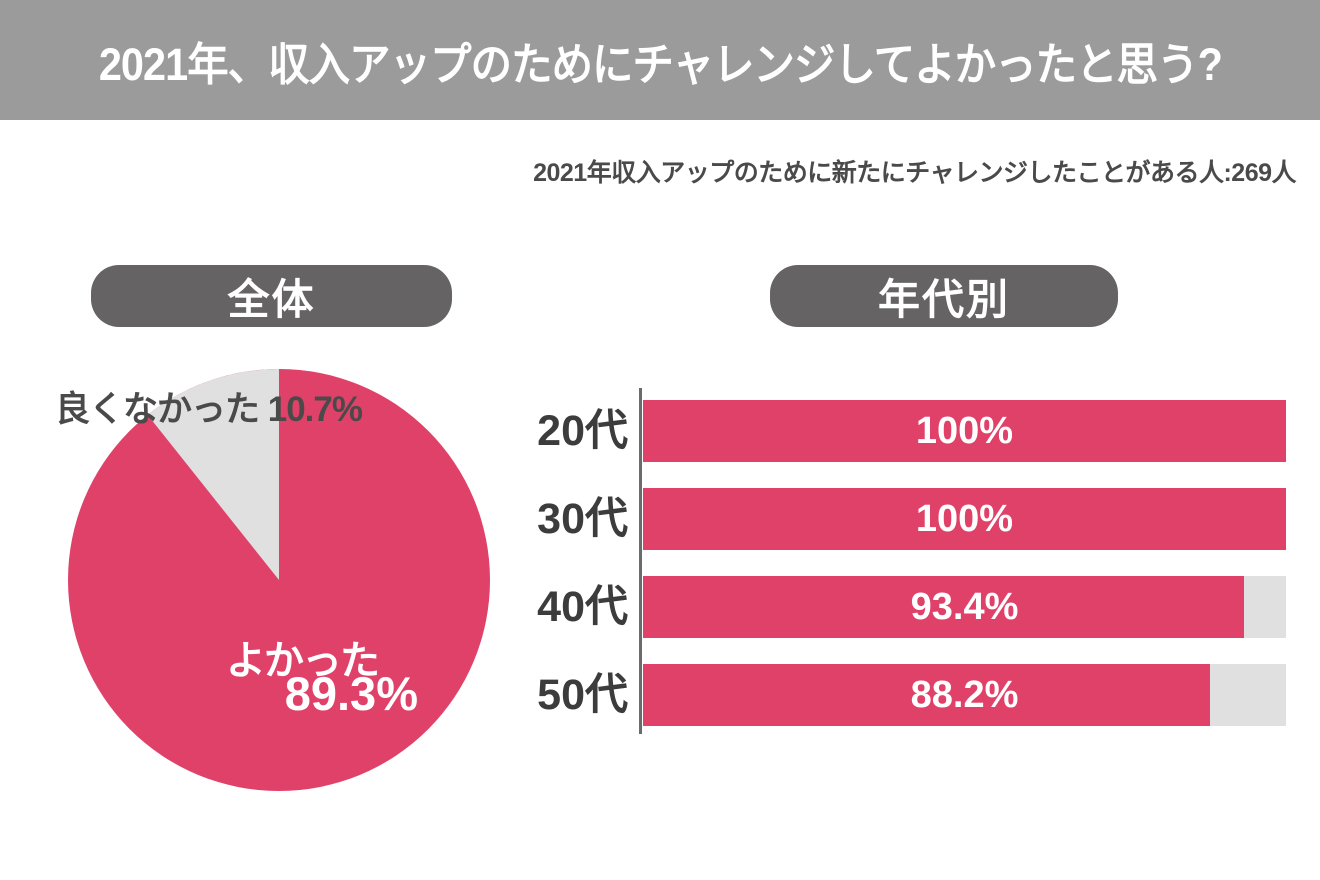 Image resolution: width=1320 pixels, height=880 pixels. Describe the element at coordinates (351, 693) in the screenshot. I see `pie-value-yokatta: 89.3%` at that location.